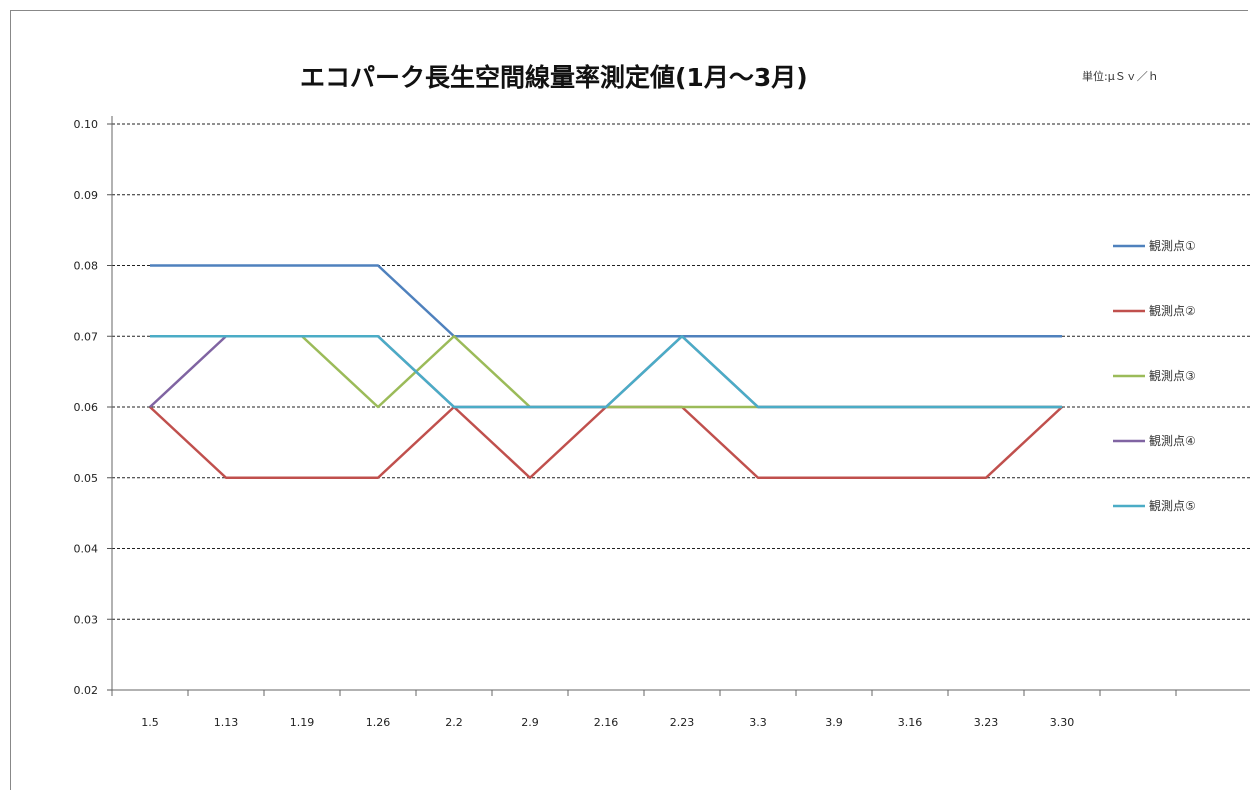 Image resolution: width=1252 pixels, height=797 pixels. Describe the element at coordinates (150, 722) in the screenshot. I see `x-tick-label: 1.5` at that location.